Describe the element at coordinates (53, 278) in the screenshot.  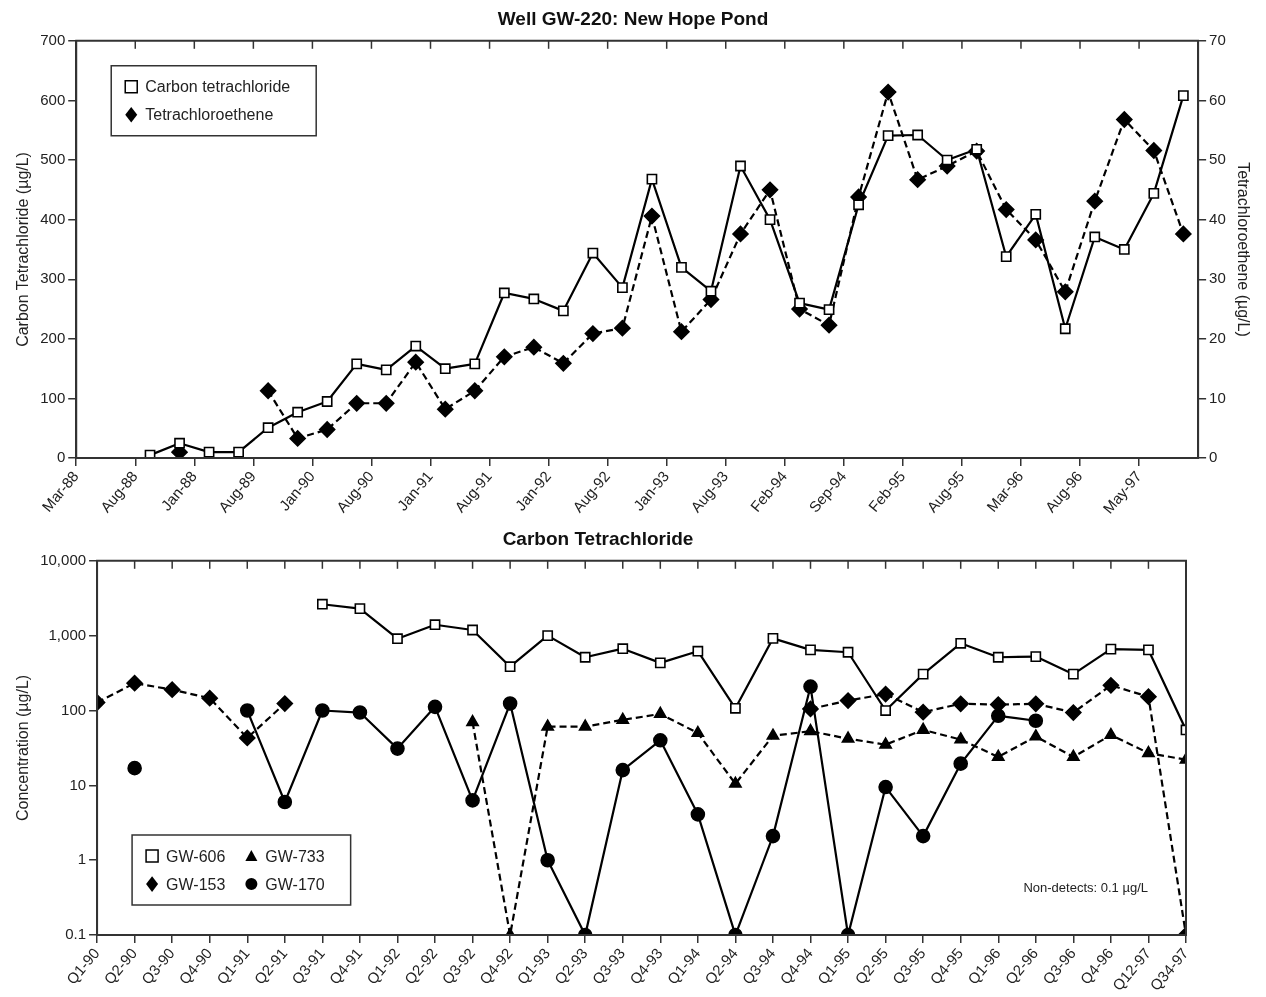
I see `y-tick-label: 300` at that location.